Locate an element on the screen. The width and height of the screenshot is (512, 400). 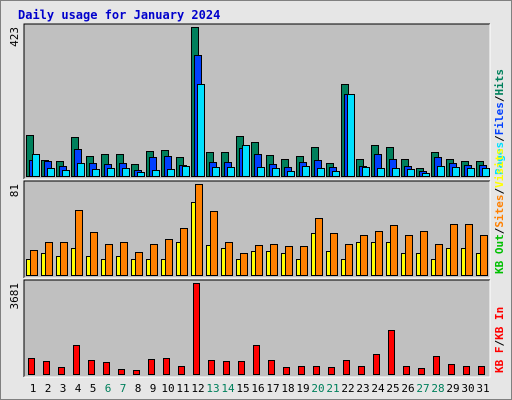
panel-top-legend: Pages/Files/Hits is located at coordinates (499, 122).